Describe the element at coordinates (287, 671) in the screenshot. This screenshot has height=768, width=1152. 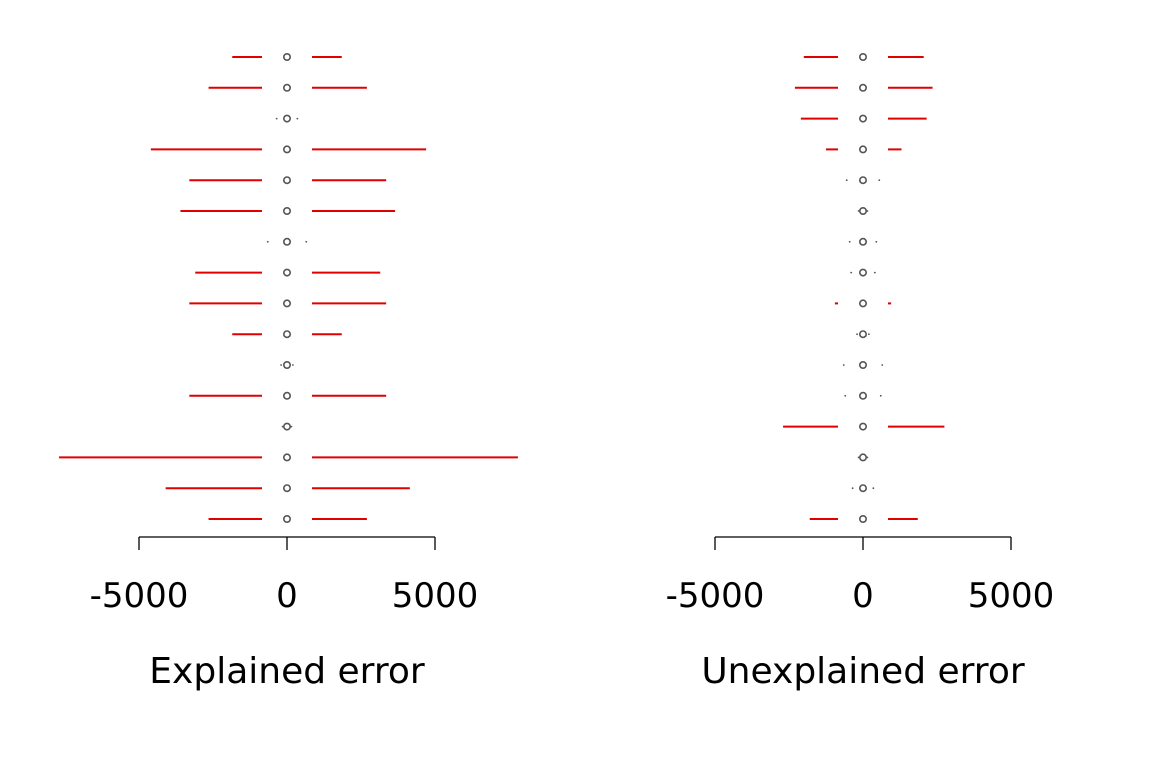
I see `x-axis-title: Explained error` at that location.